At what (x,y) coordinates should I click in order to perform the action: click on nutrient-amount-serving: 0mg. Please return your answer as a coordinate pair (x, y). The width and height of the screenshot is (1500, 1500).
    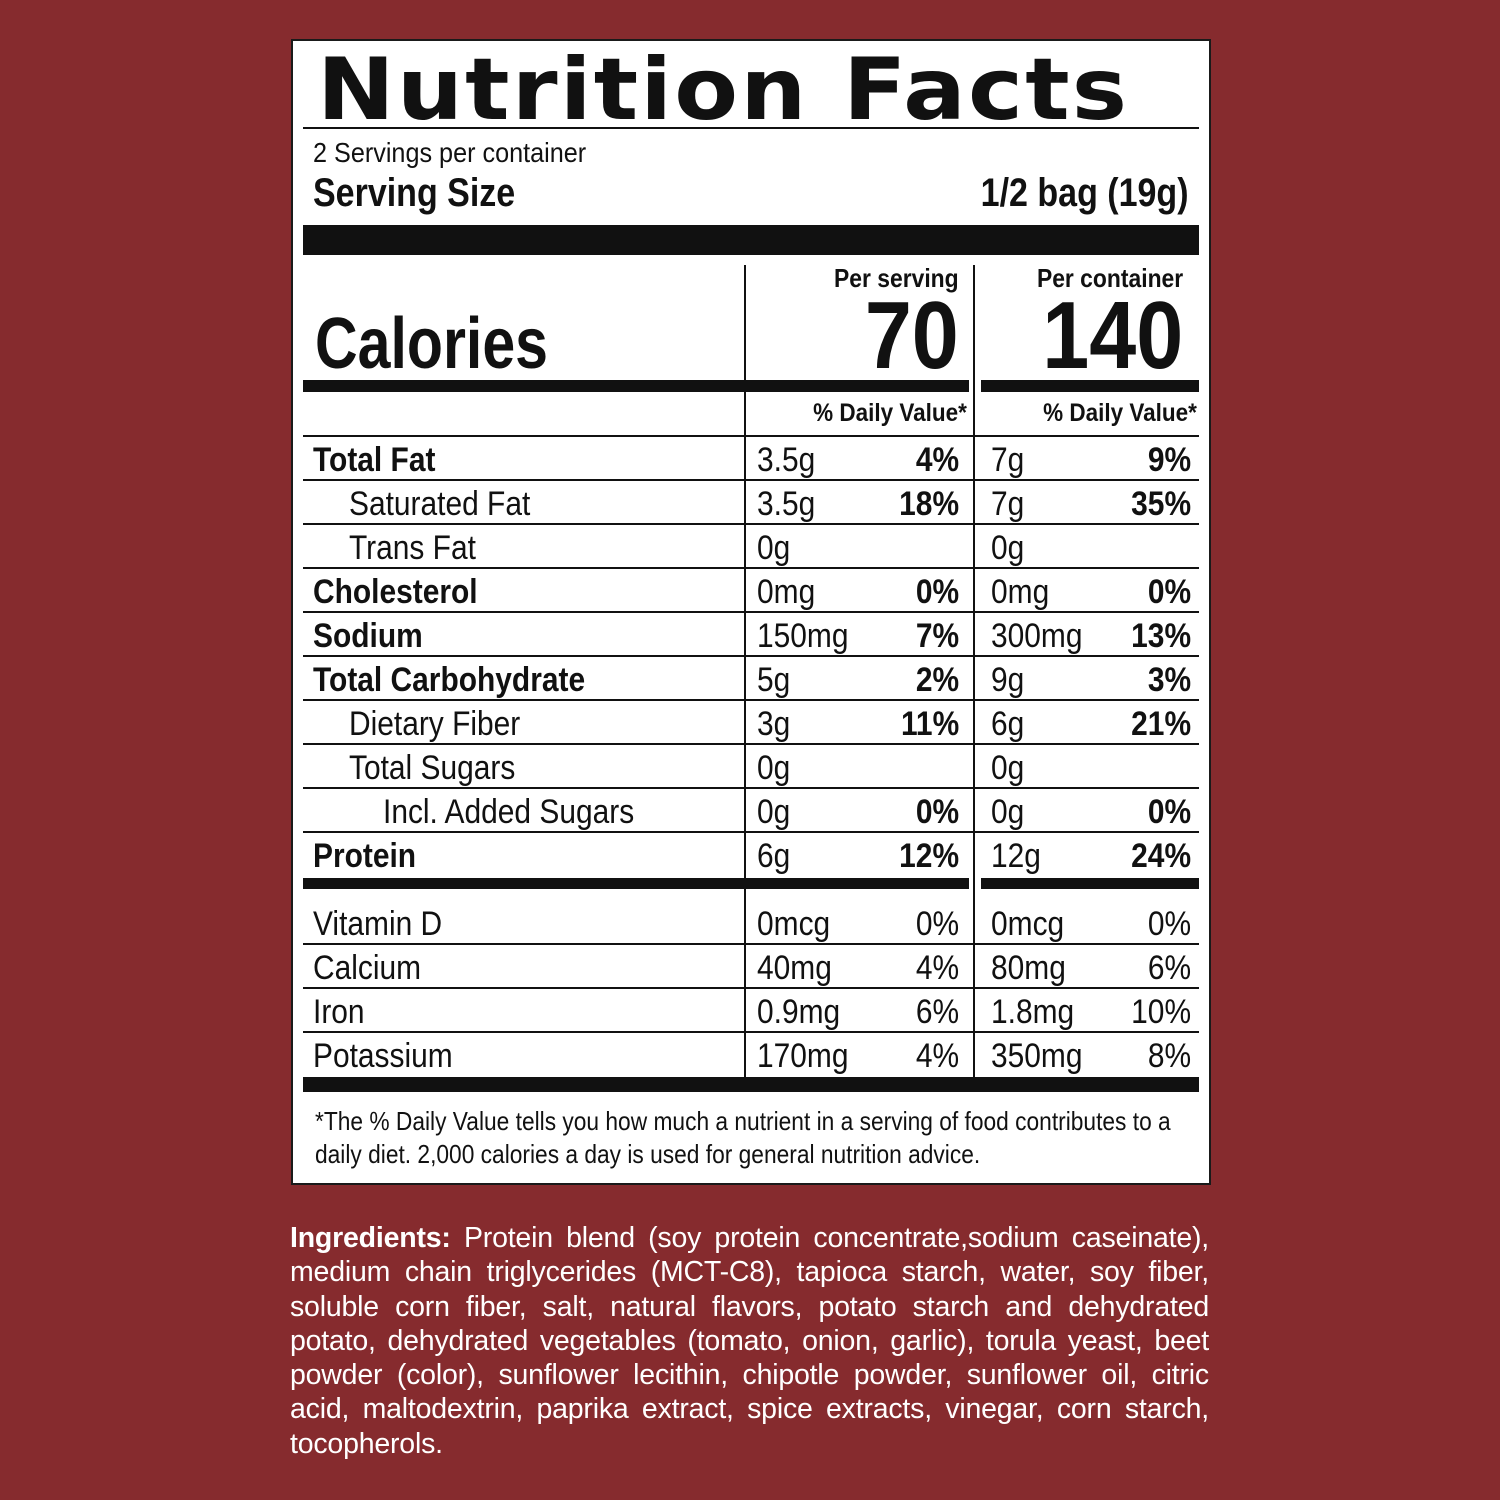
    Looking at the image, I should click on (786, 592).